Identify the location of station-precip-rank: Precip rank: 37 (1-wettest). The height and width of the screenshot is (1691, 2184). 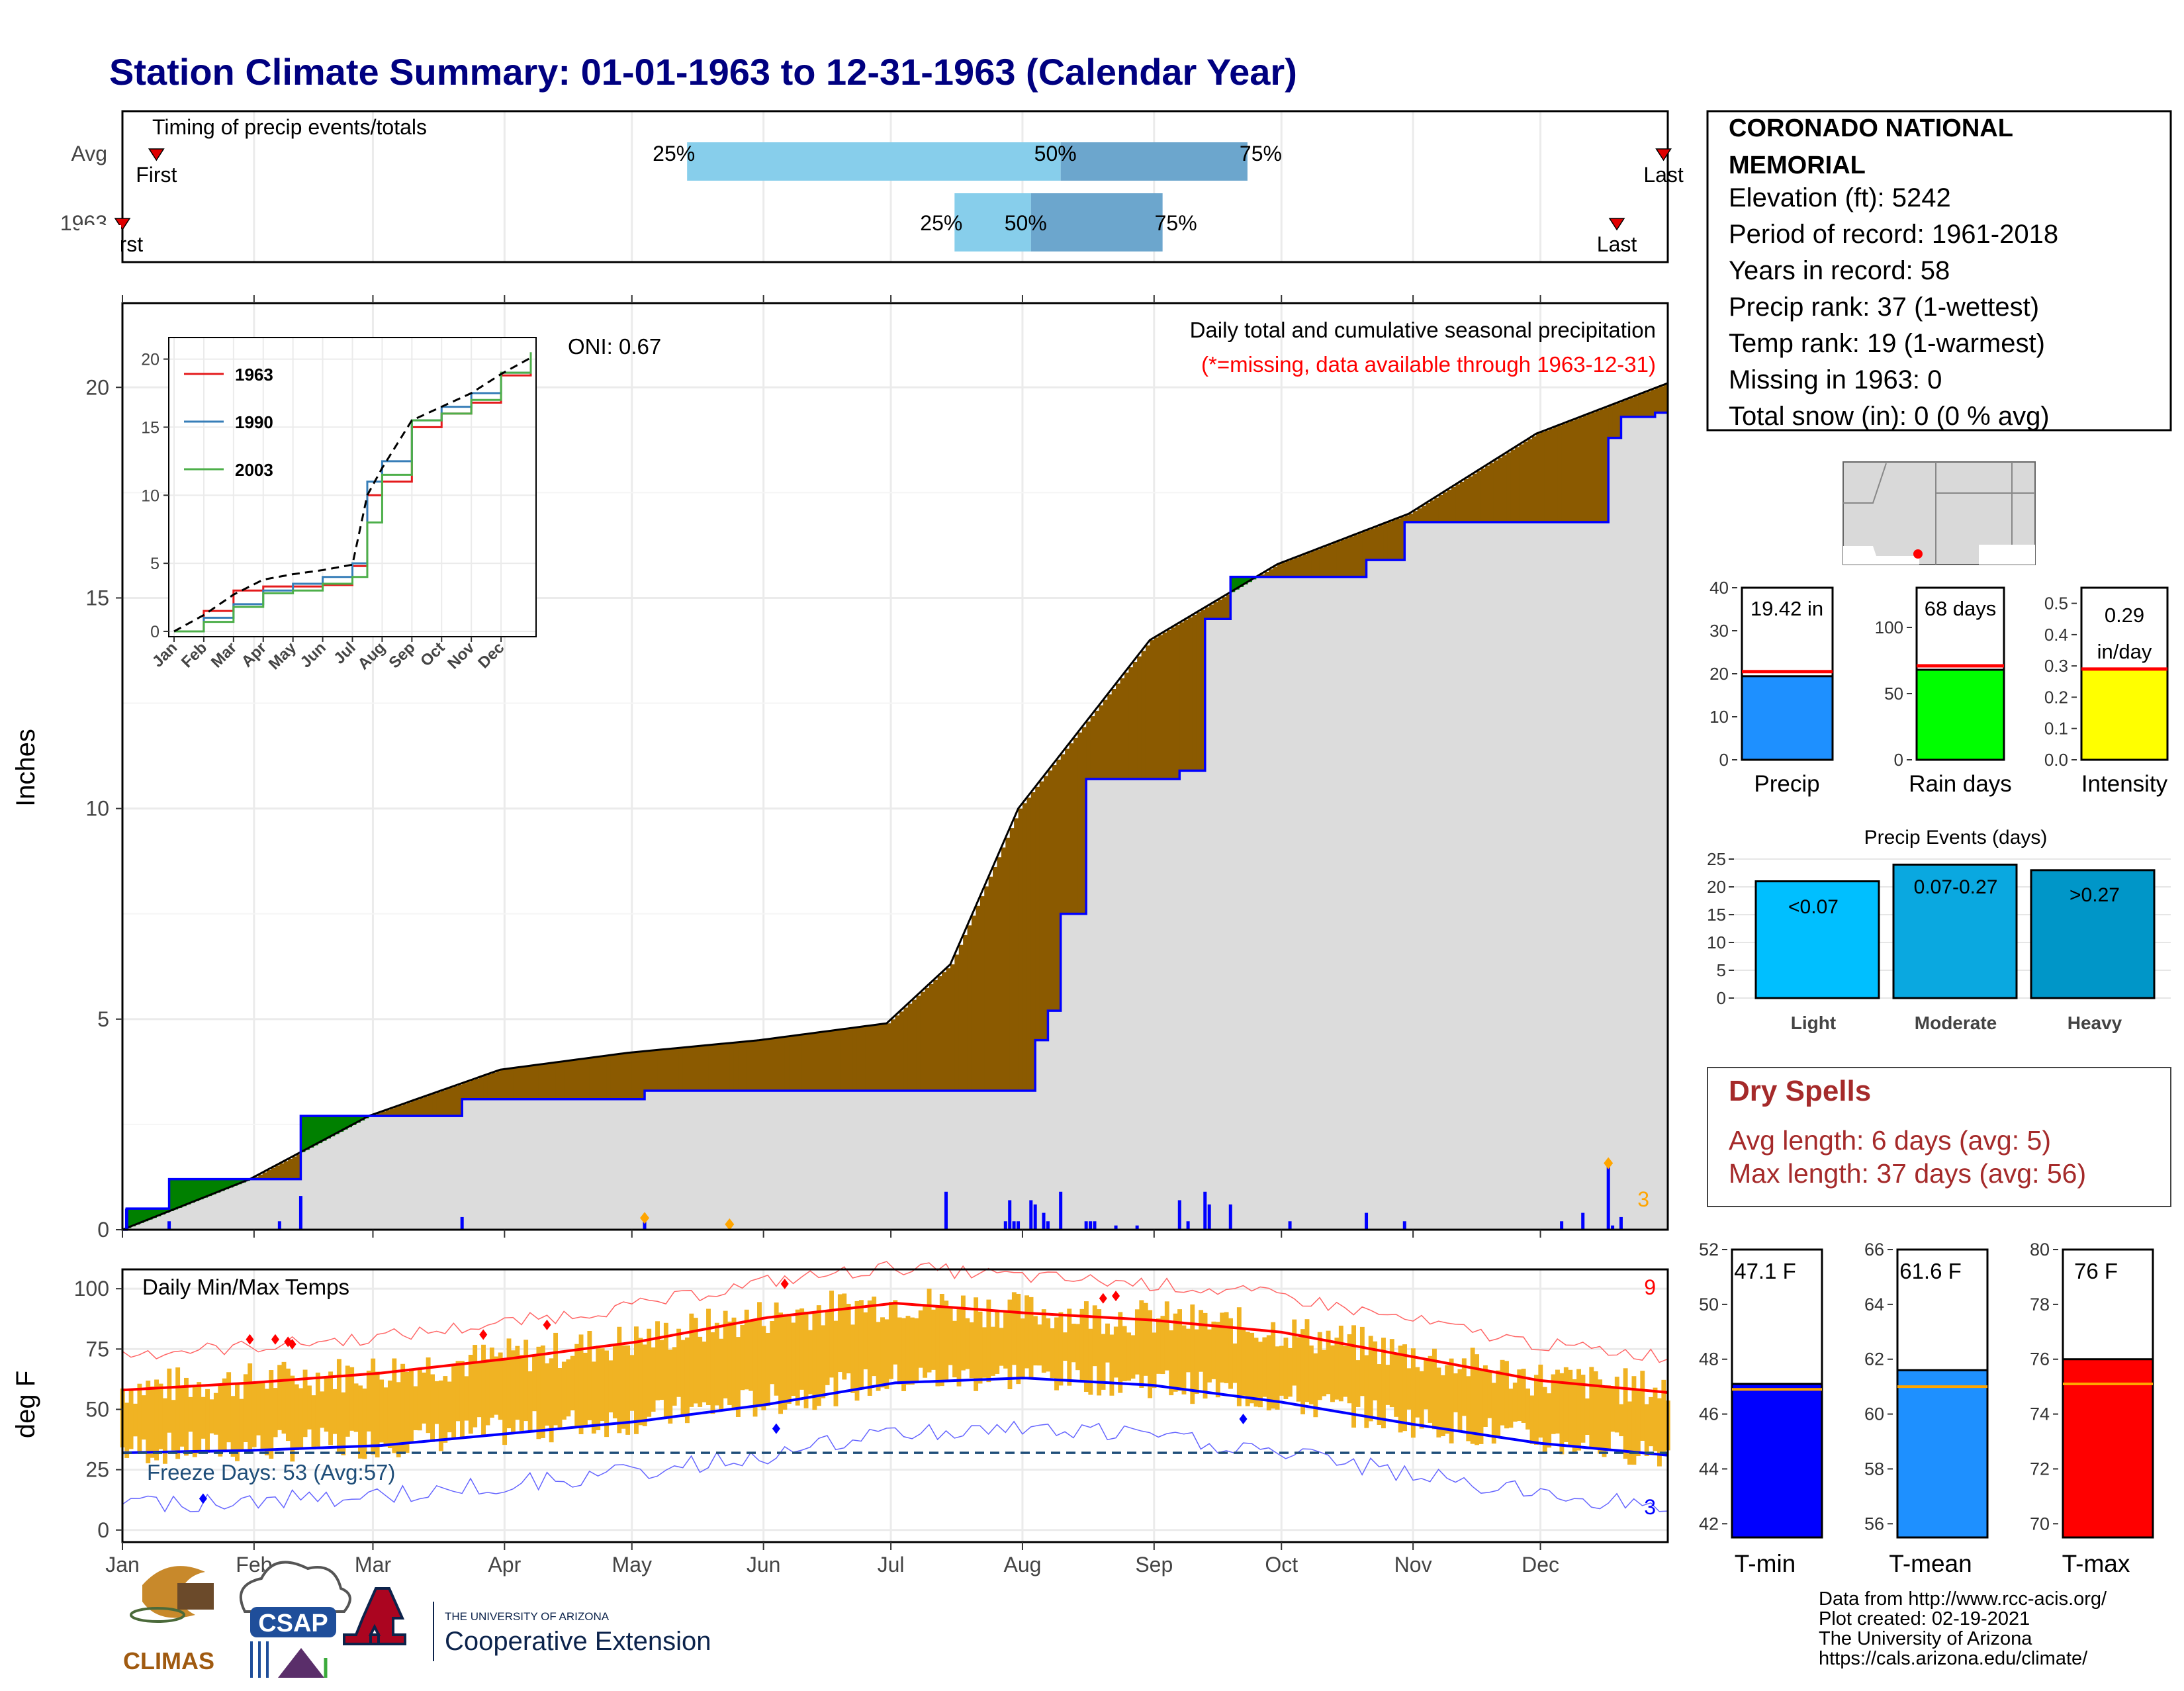
(1884, 307).